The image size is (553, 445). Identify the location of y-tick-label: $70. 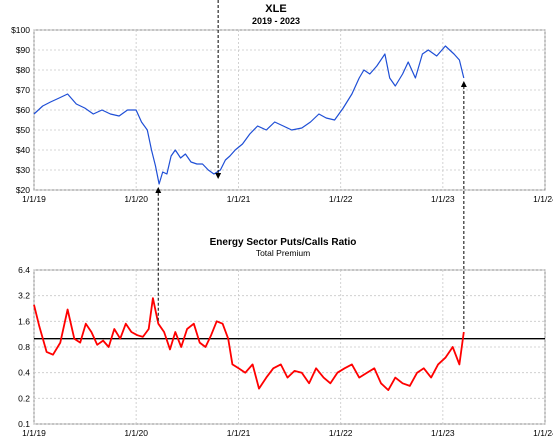
(23, 90).